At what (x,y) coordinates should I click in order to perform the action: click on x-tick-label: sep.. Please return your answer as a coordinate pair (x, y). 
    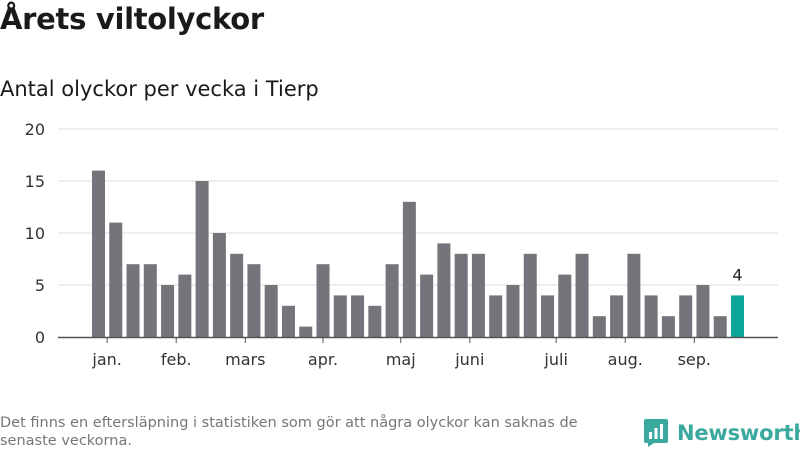
    Looking at the image, I should click on (694, 359).